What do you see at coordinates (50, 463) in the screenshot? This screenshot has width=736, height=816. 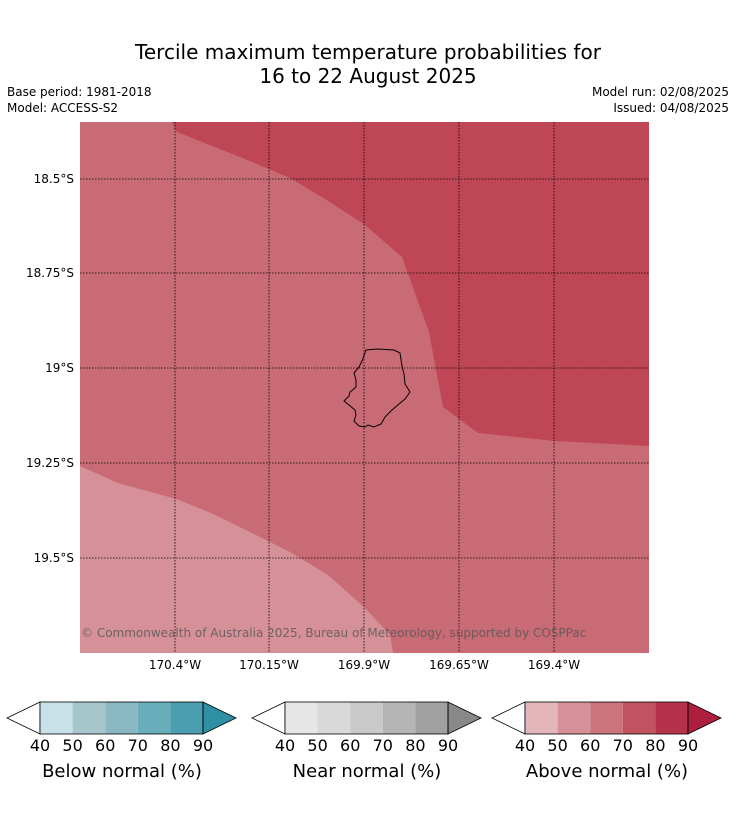 I see `lat-label: 19.25°S` at bounding box center [50, 463].